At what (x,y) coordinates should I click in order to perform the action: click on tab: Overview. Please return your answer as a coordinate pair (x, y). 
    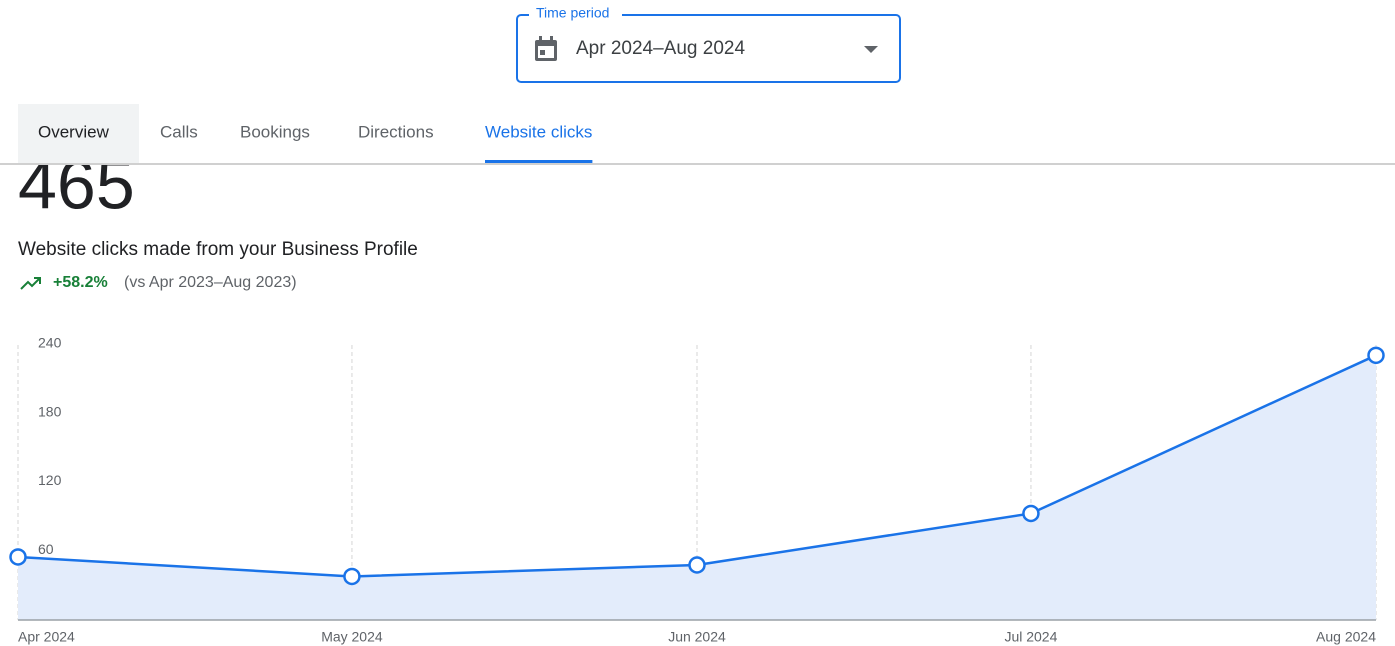
    Looking at the image, I should click on (74, 131).